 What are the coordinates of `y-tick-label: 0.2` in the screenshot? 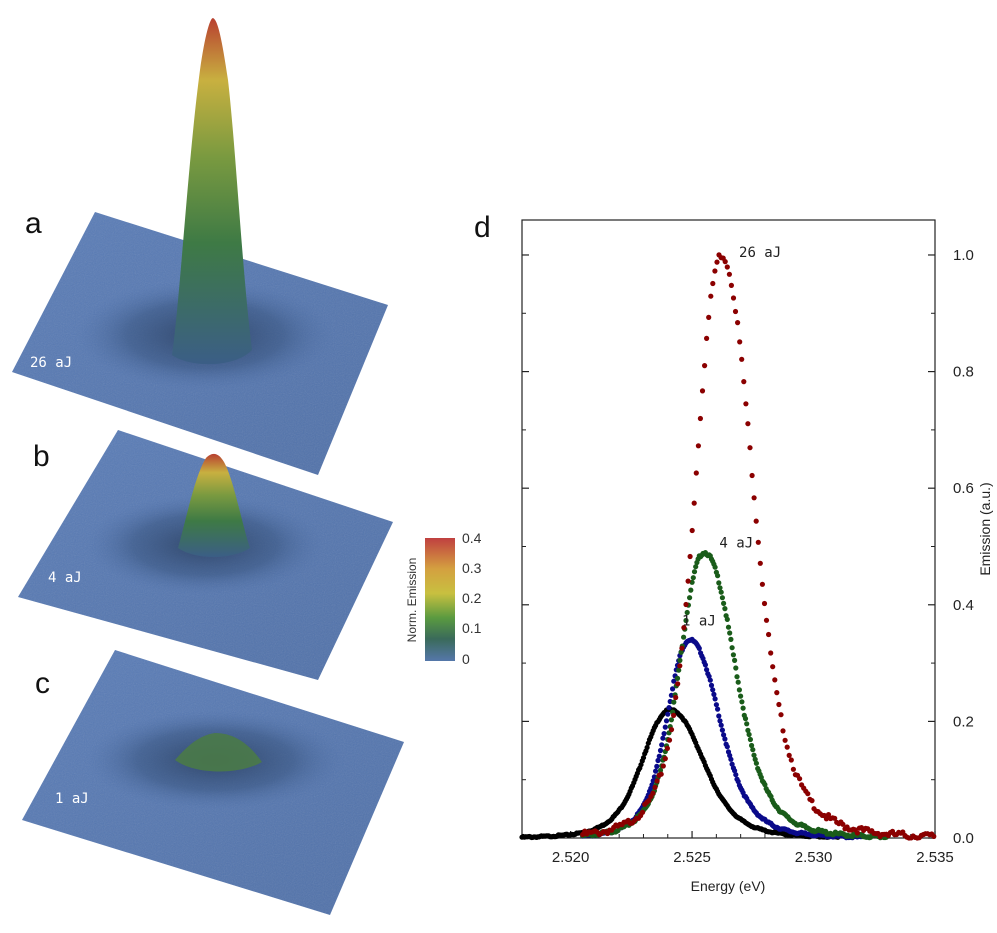 It's located at (963, 721).